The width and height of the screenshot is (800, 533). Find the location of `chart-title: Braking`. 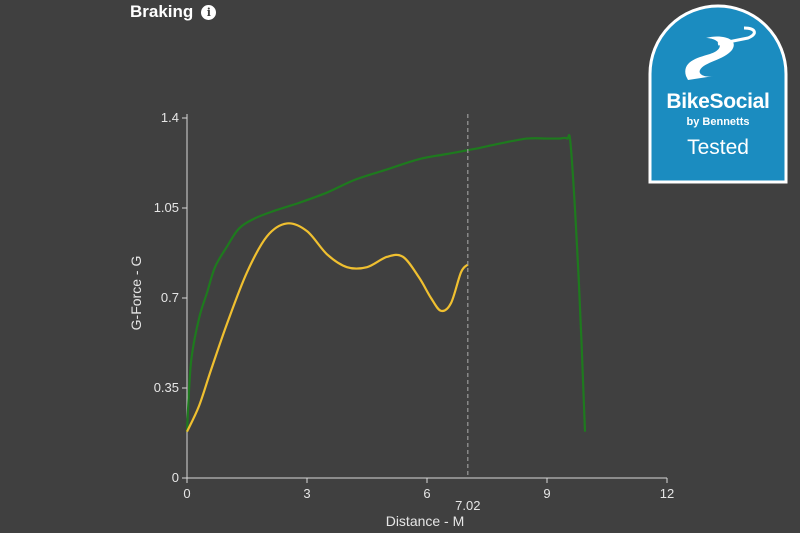

chart-title: Braking is located at coordinates (162, 11).